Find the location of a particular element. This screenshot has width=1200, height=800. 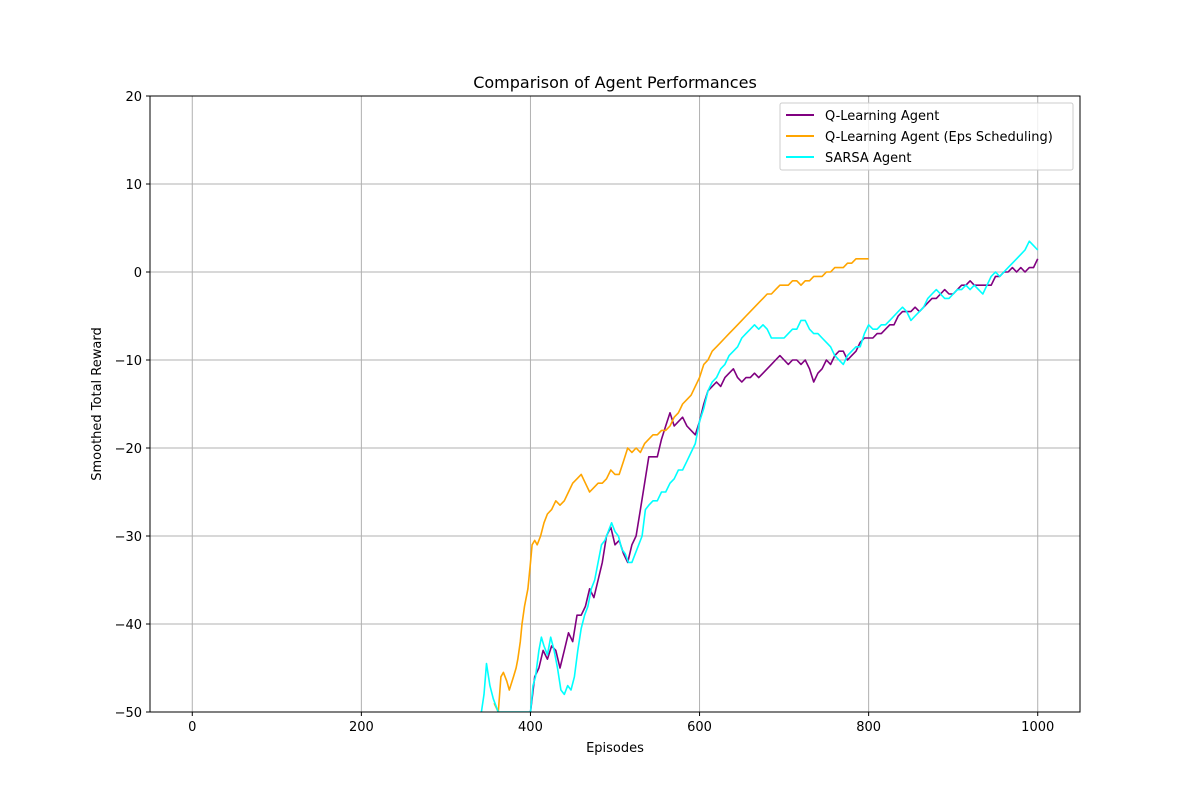

legend-box is located at coordinates (926, 136).